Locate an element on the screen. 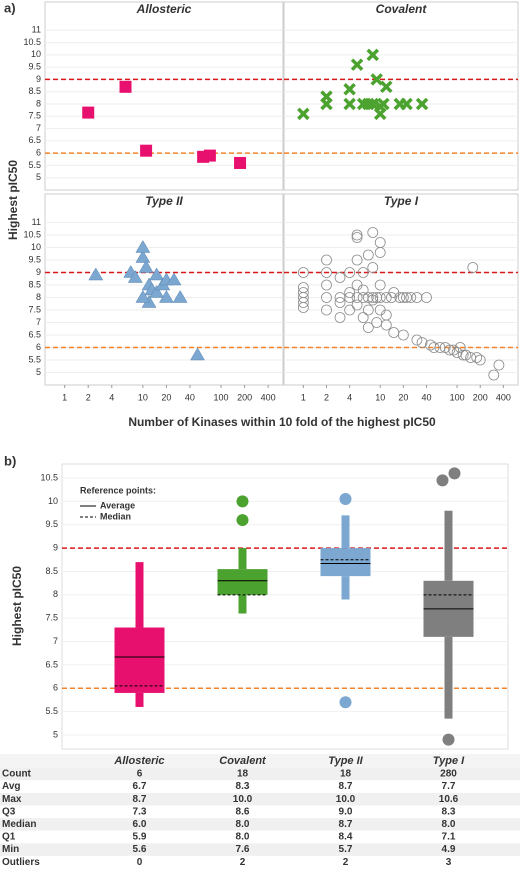 The image size is (520, 870). x-tick-label: 200 is located at coordinates (480, 397).